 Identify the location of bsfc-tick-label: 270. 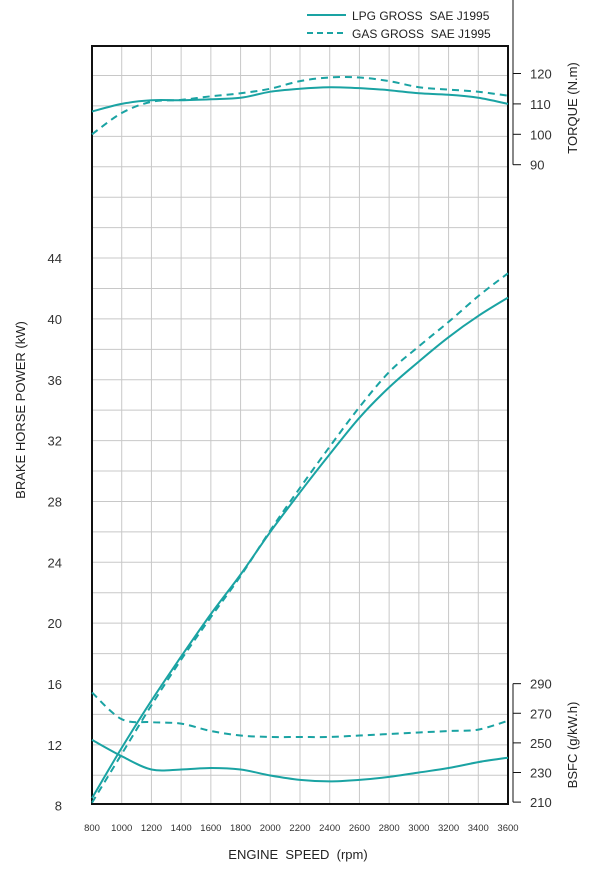
(541, 713).